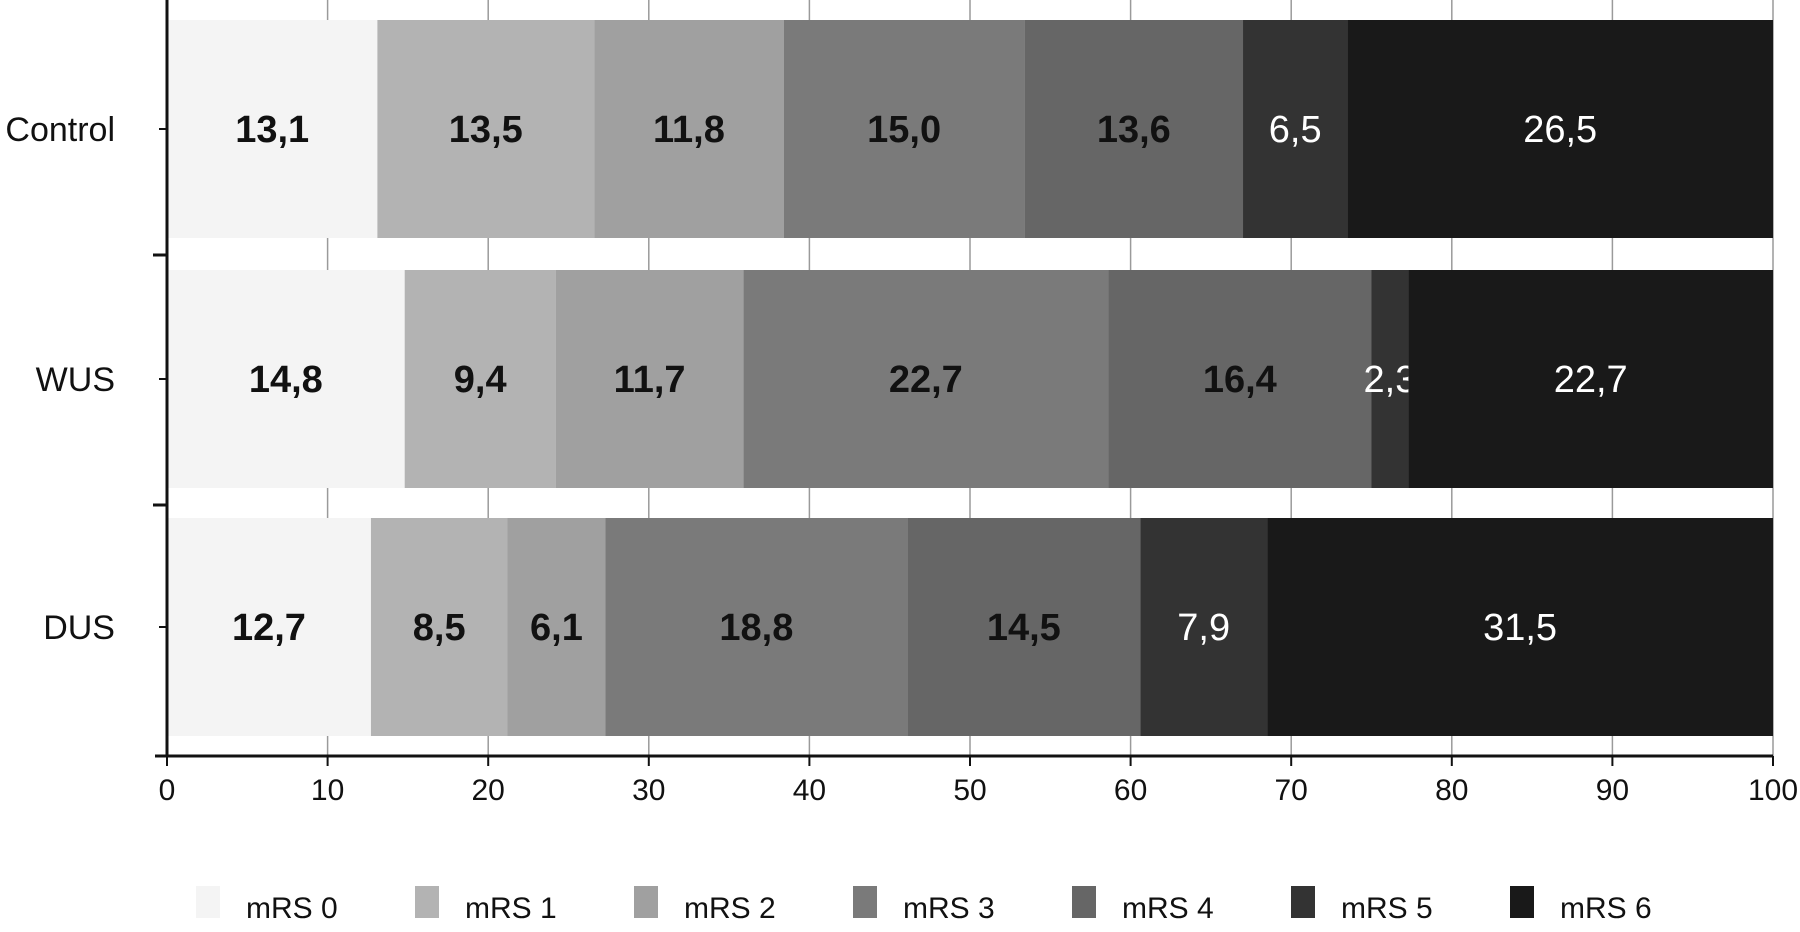  What do you see at coordinates (327, 790) in the screenshot?
I see `x-tick-label-10: 10` at bounding box center [327, 790].